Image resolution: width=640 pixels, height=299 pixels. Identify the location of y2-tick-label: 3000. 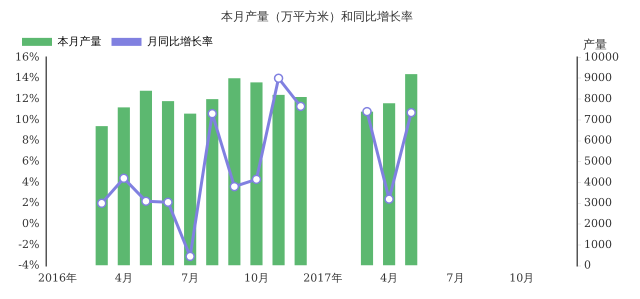
(598, 203).